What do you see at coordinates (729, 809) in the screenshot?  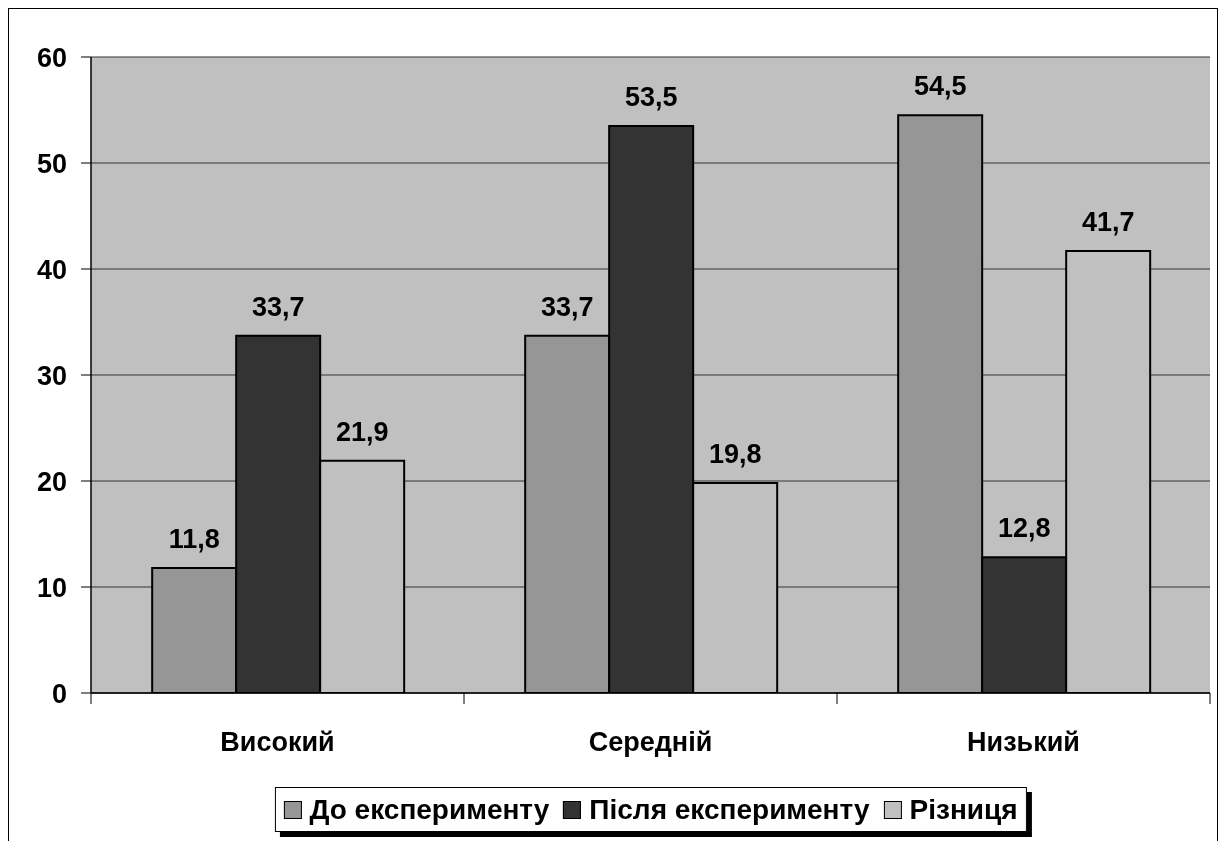 I see `legend-label: Після експерименту` at bounding box center [729, 809].